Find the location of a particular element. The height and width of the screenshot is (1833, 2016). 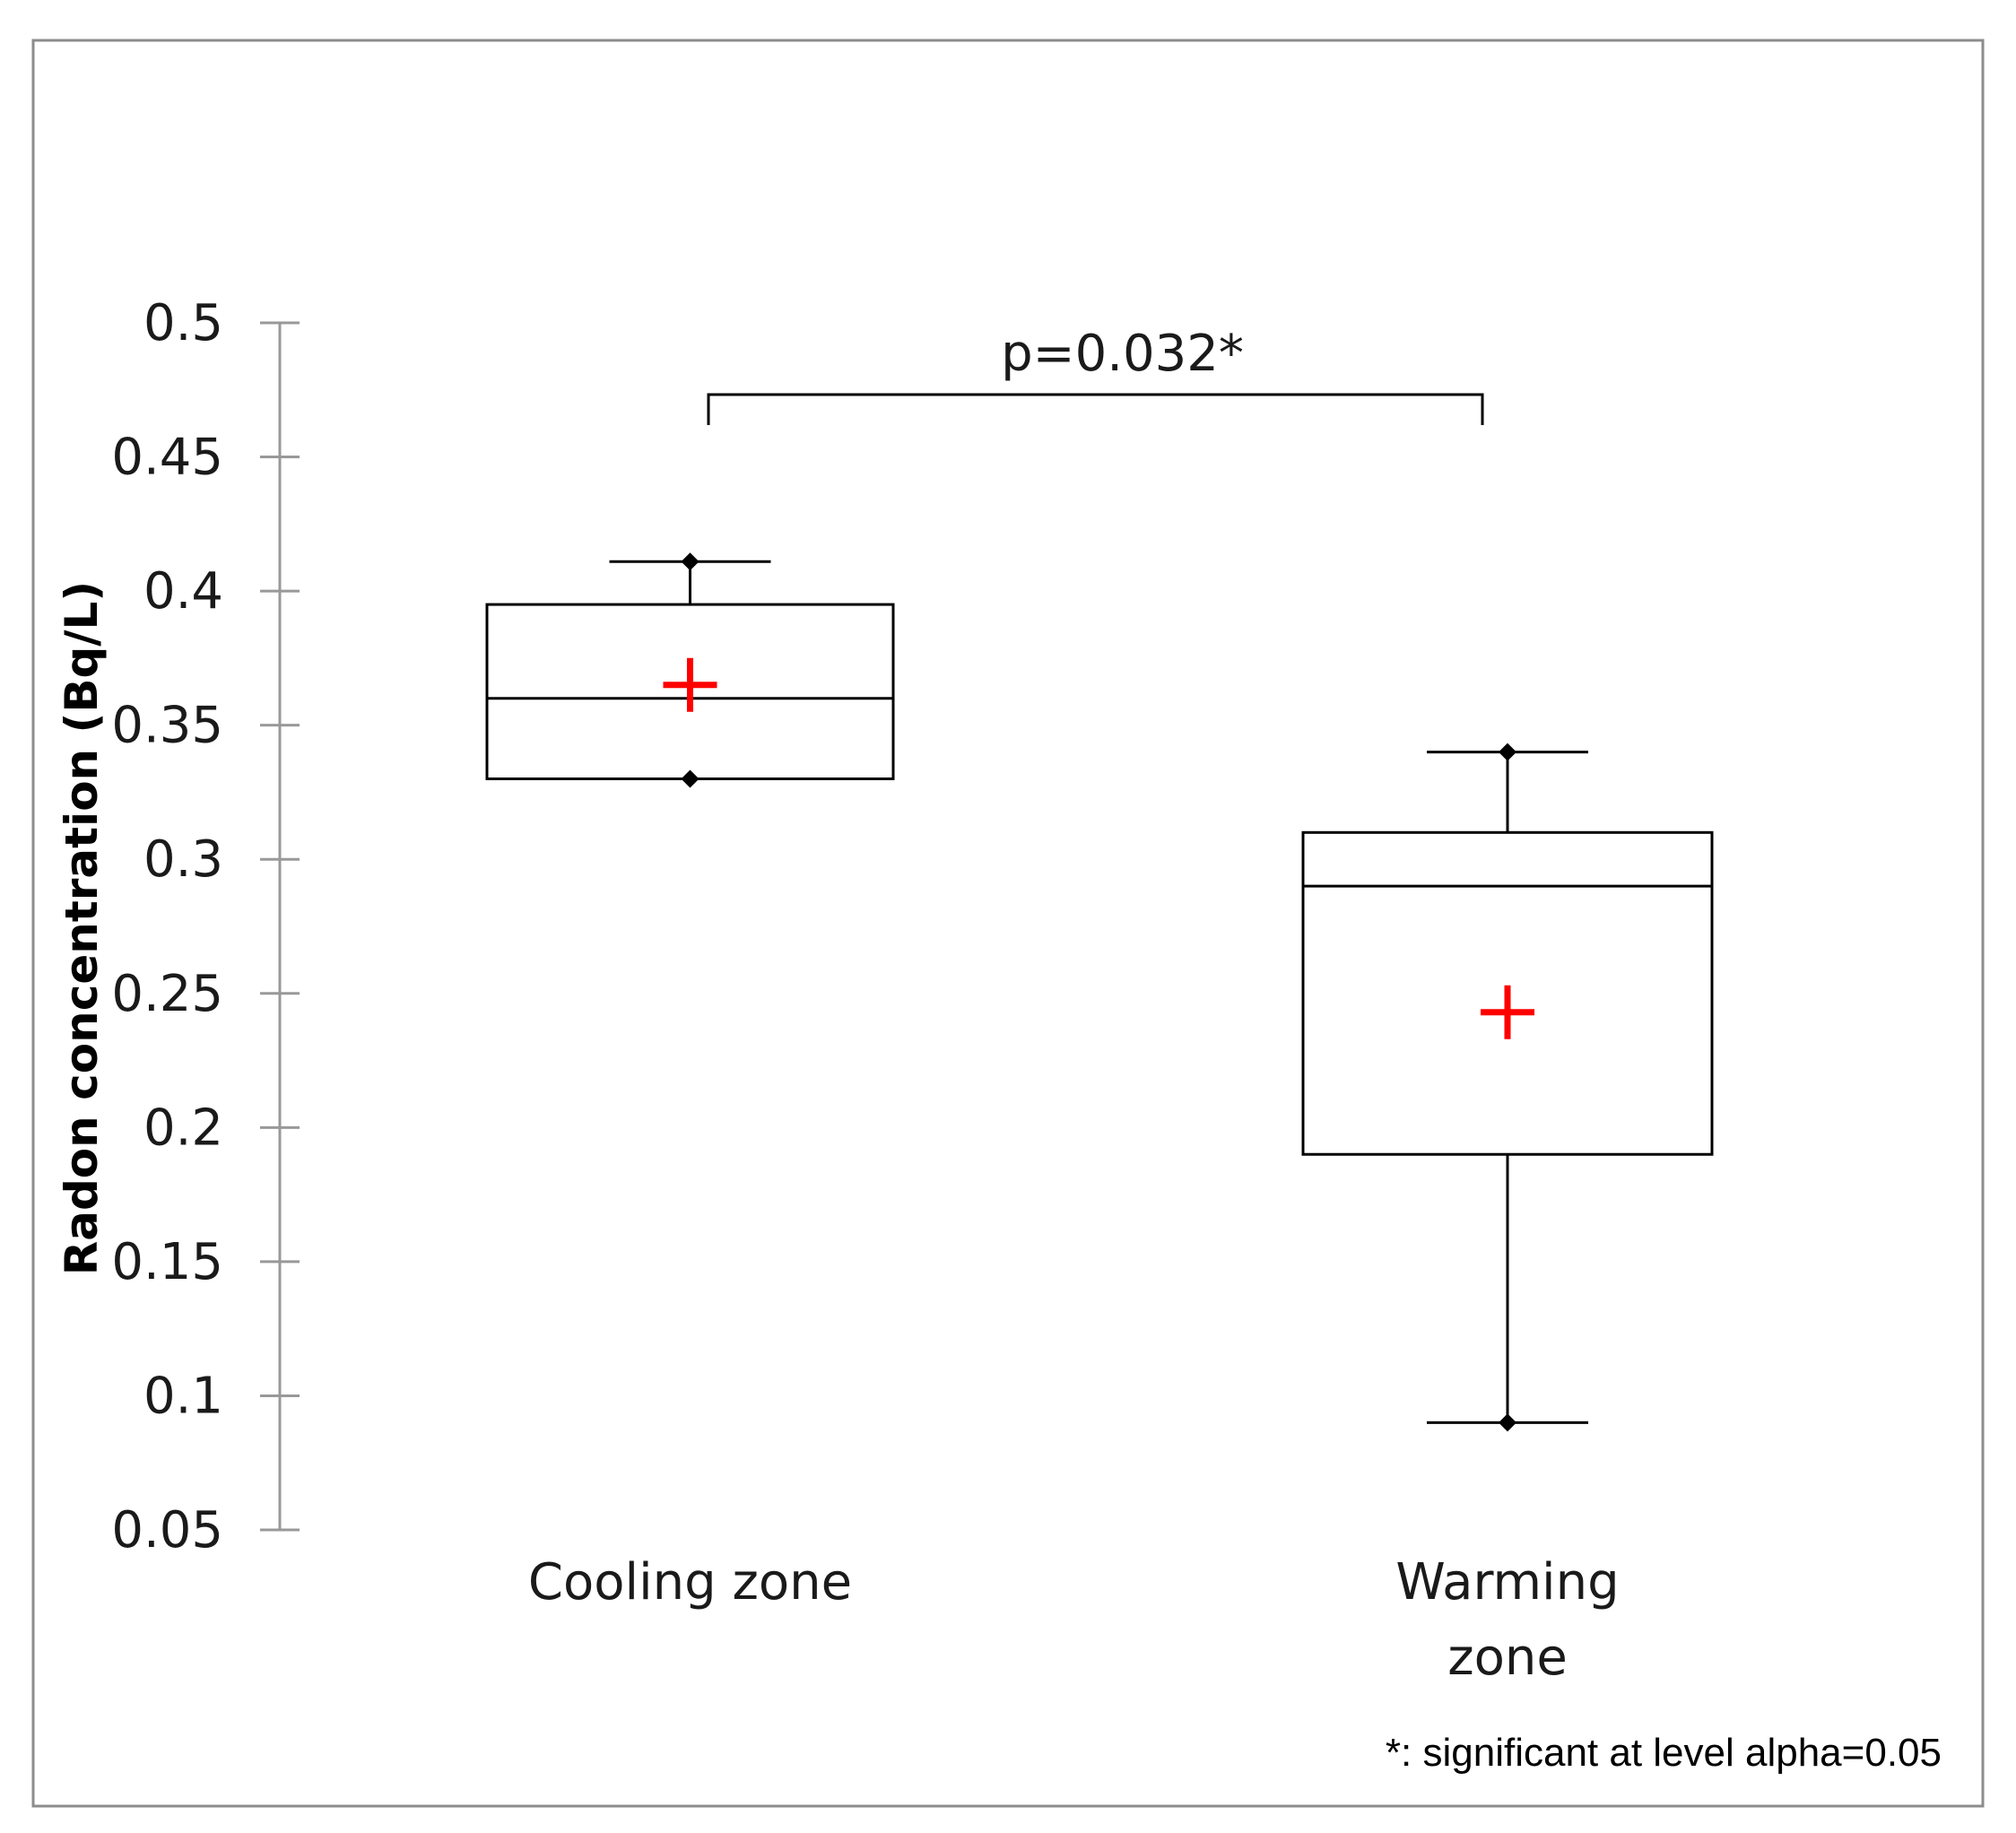

x-tick-label-line: zone is located at coordinates (1507, 1658).